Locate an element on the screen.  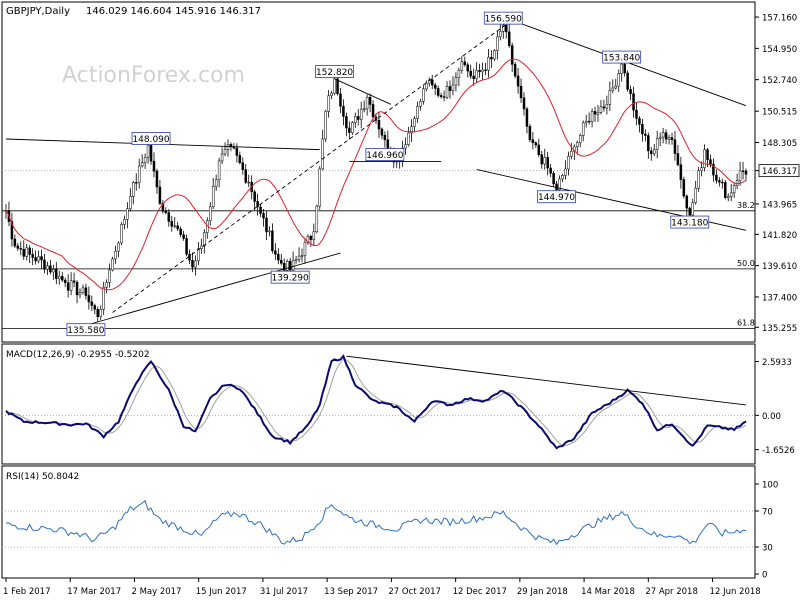
price-annotation-label: 156.590 is located at coordinates (503, 20).